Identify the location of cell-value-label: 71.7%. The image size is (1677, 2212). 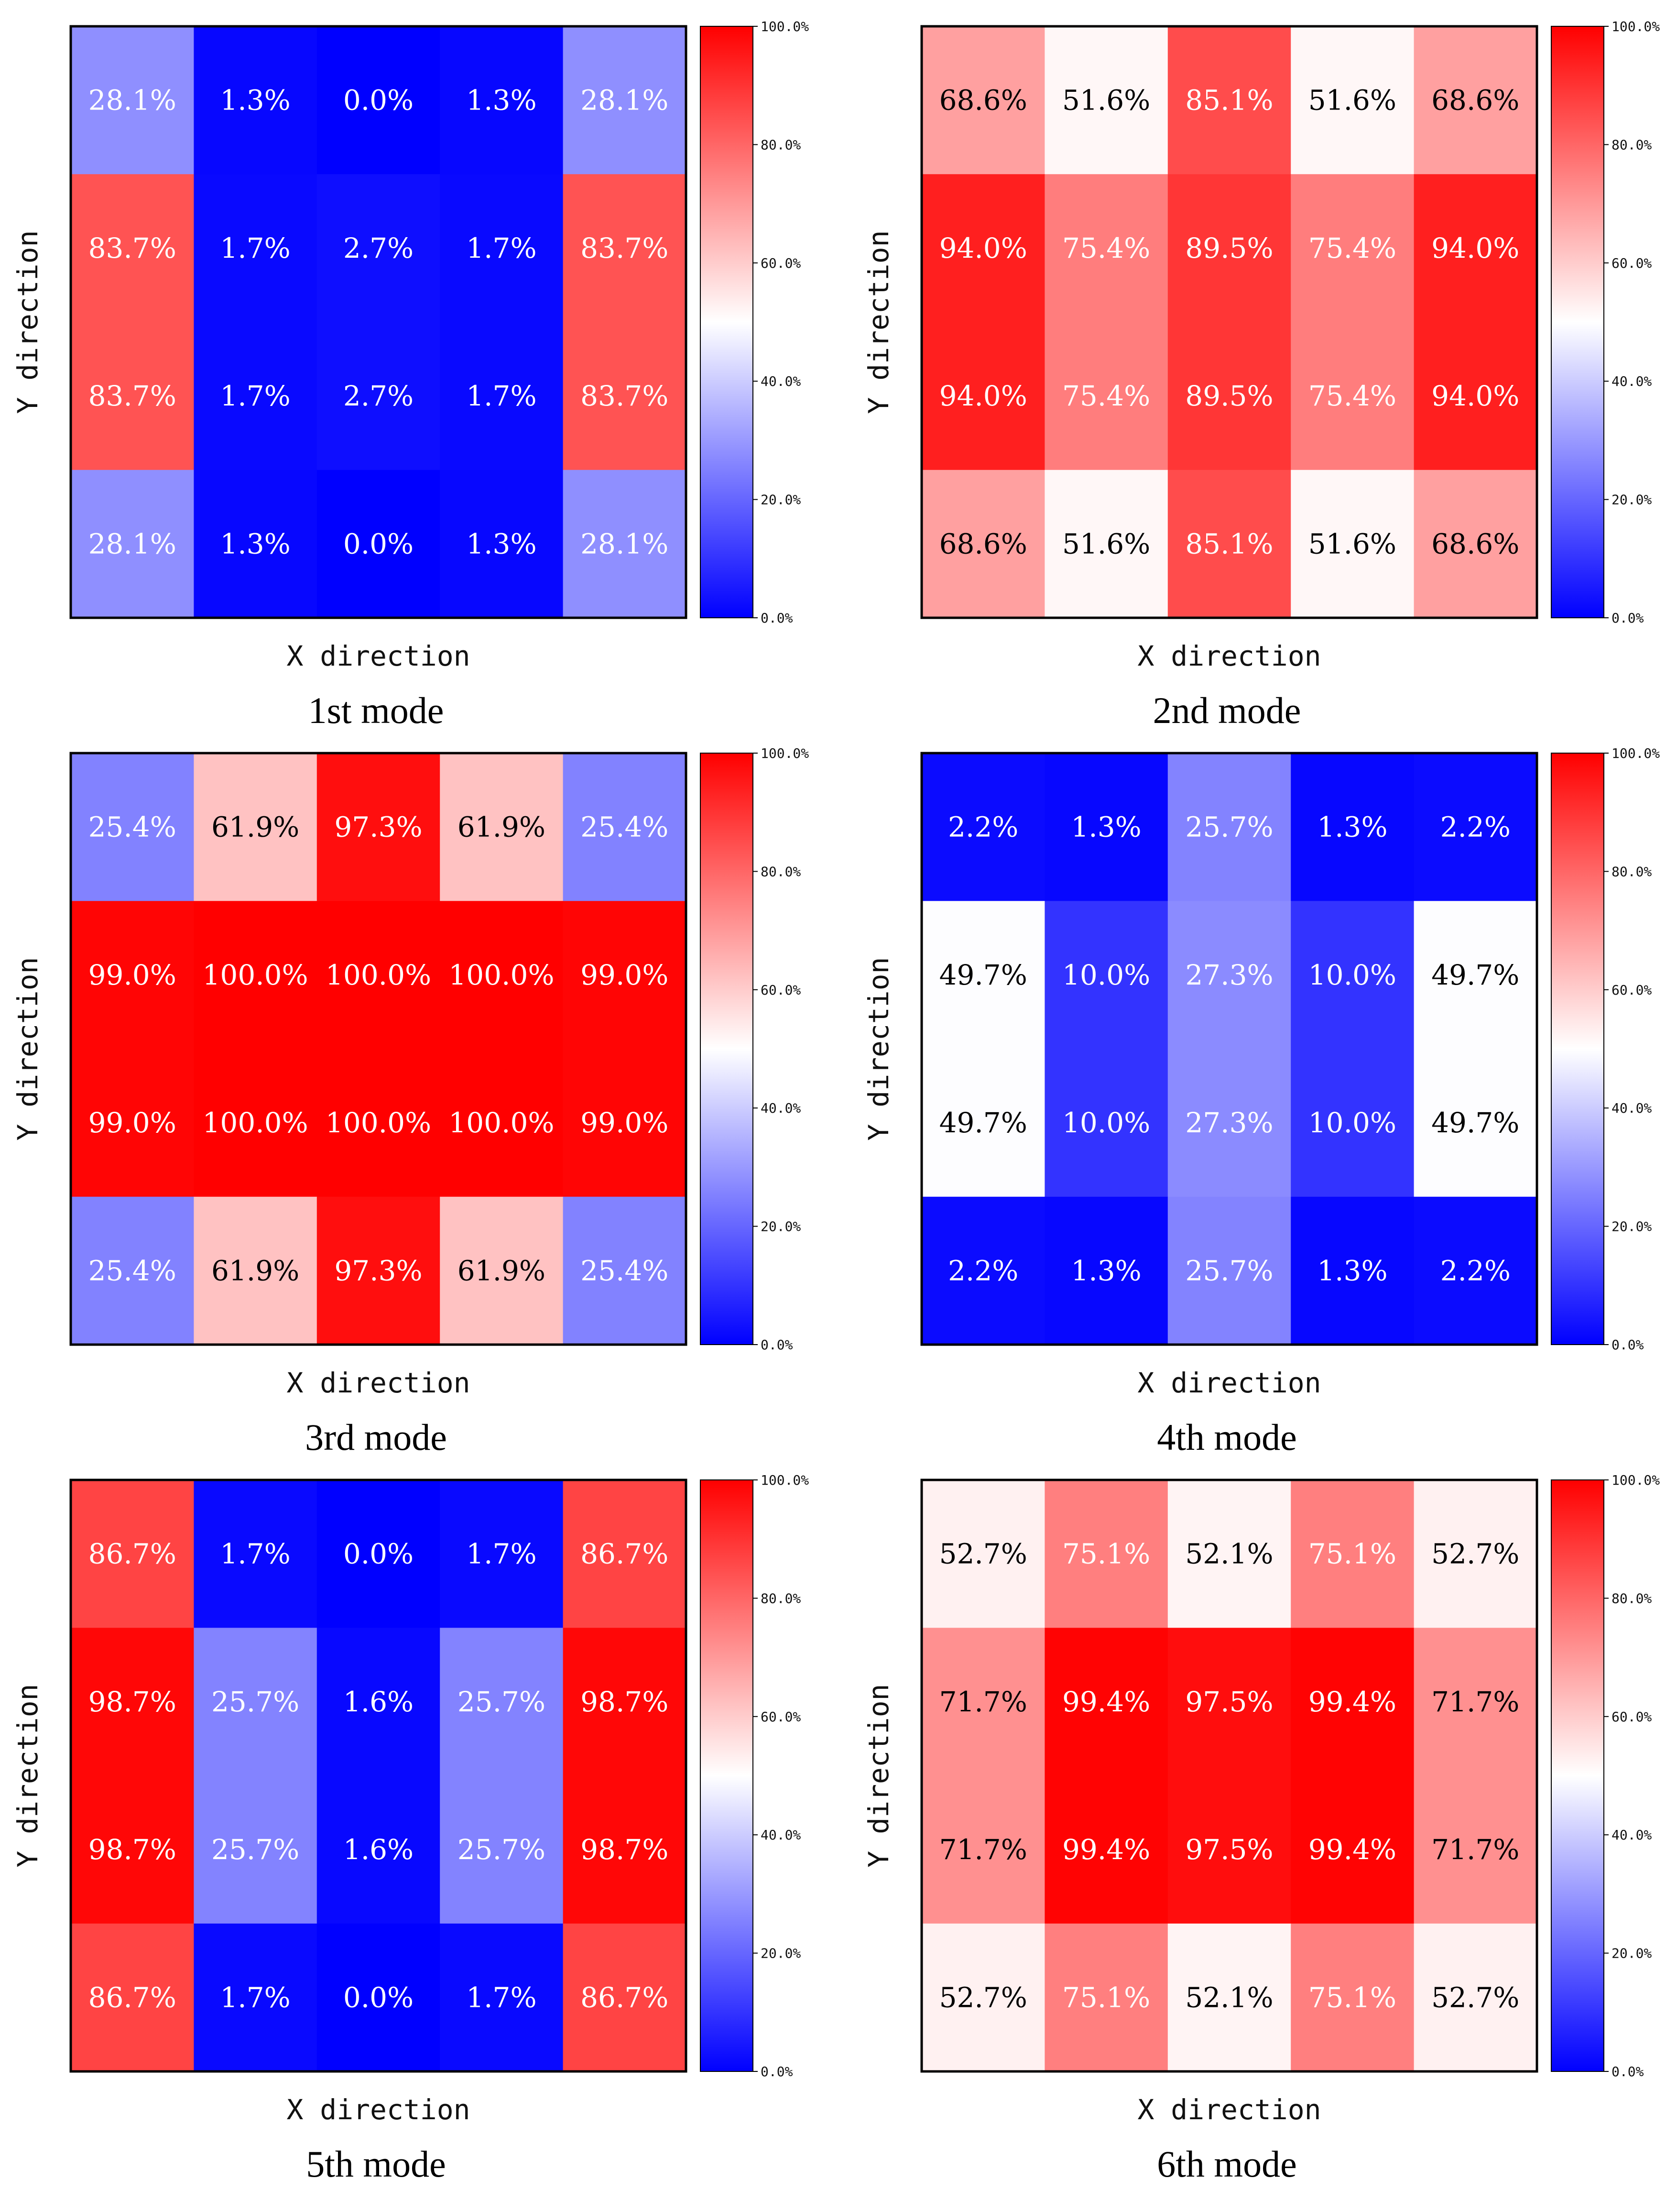
(983, 1850).